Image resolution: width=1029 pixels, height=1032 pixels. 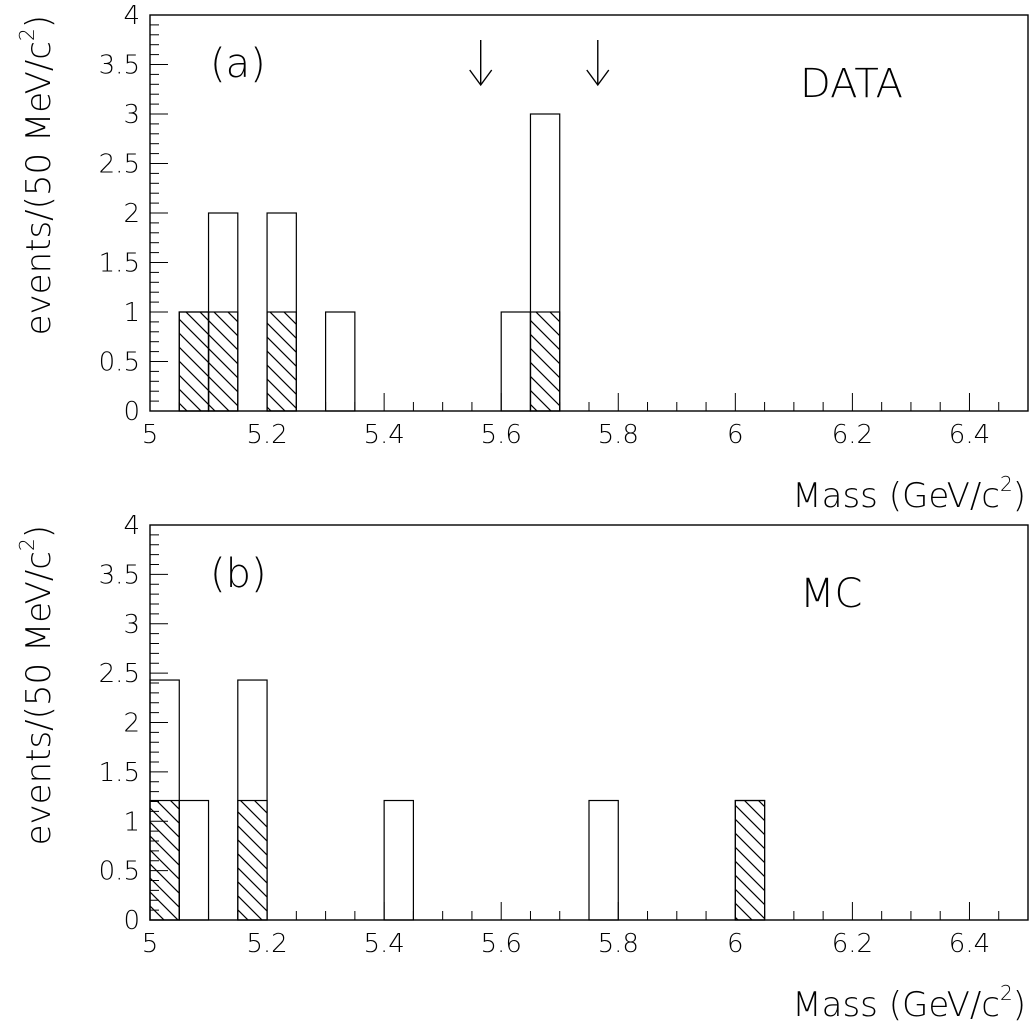 I want to click on panel-label: (b), so click(x=238, y=574).